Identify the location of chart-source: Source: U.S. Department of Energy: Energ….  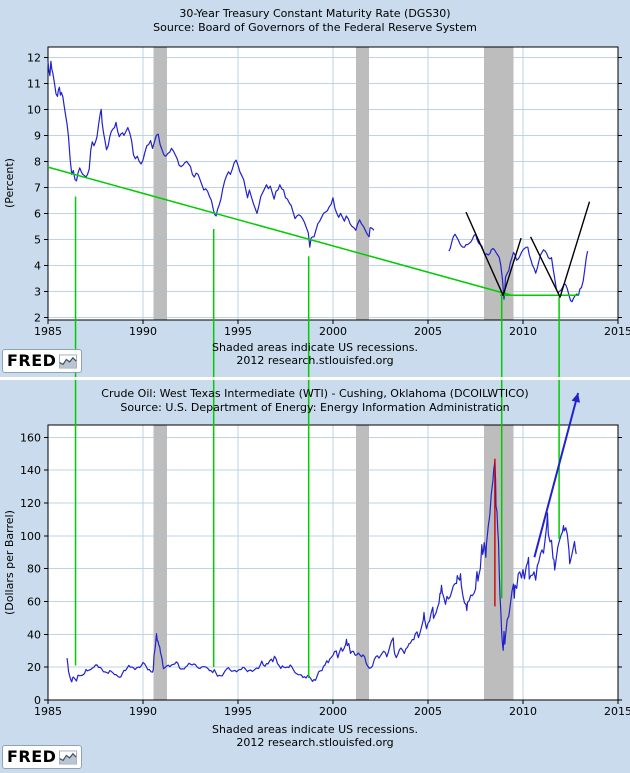
(315, 407).